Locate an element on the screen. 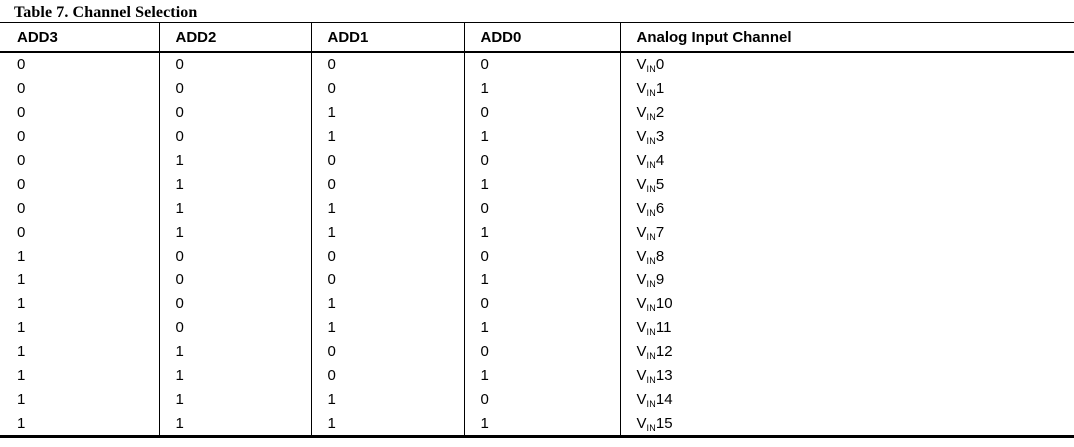 The height and width of the screenshot is (447, 1074). cell-channel: VIN4 is located at coordinates (847, 161).